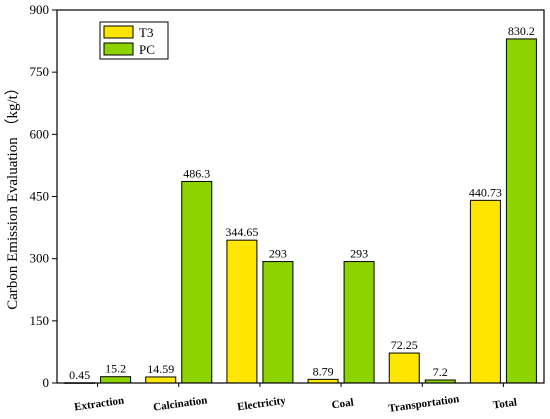  Describe the element at coordinates (424, 404) in the screenshot. I see `x-category-label: Transportation` at that location.